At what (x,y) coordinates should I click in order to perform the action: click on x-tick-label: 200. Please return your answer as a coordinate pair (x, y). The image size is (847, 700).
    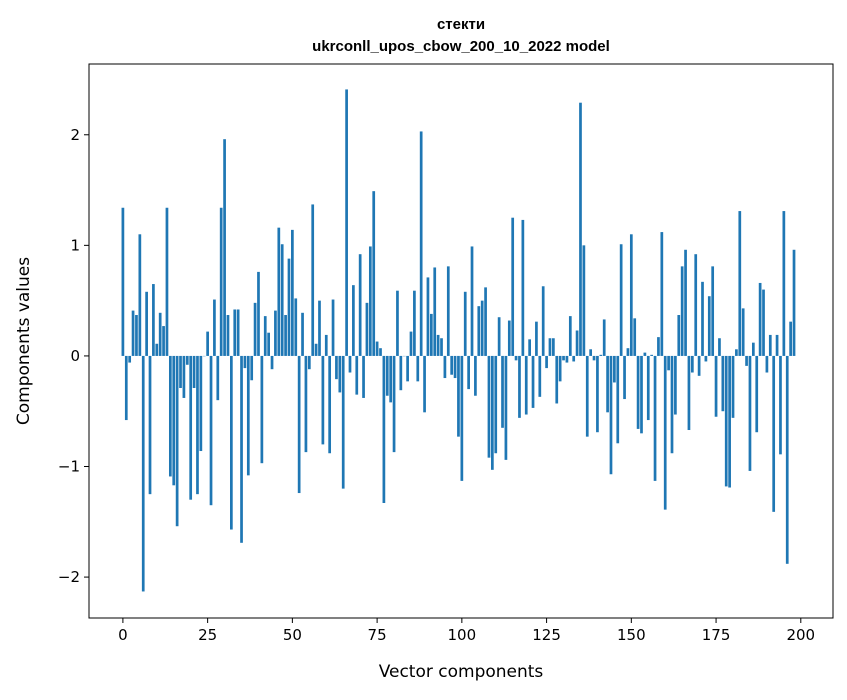
    Looking at the image, I should click on (800, 635).